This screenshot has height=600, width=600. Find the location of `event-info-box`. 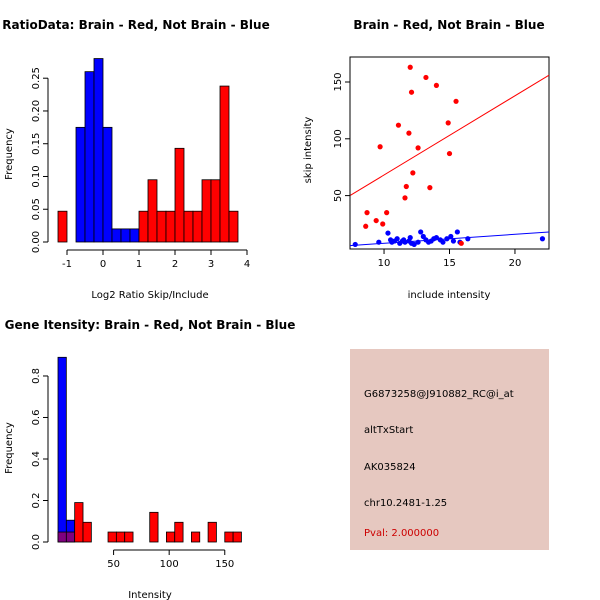

event-info-box is located at coordinates (449, 449).